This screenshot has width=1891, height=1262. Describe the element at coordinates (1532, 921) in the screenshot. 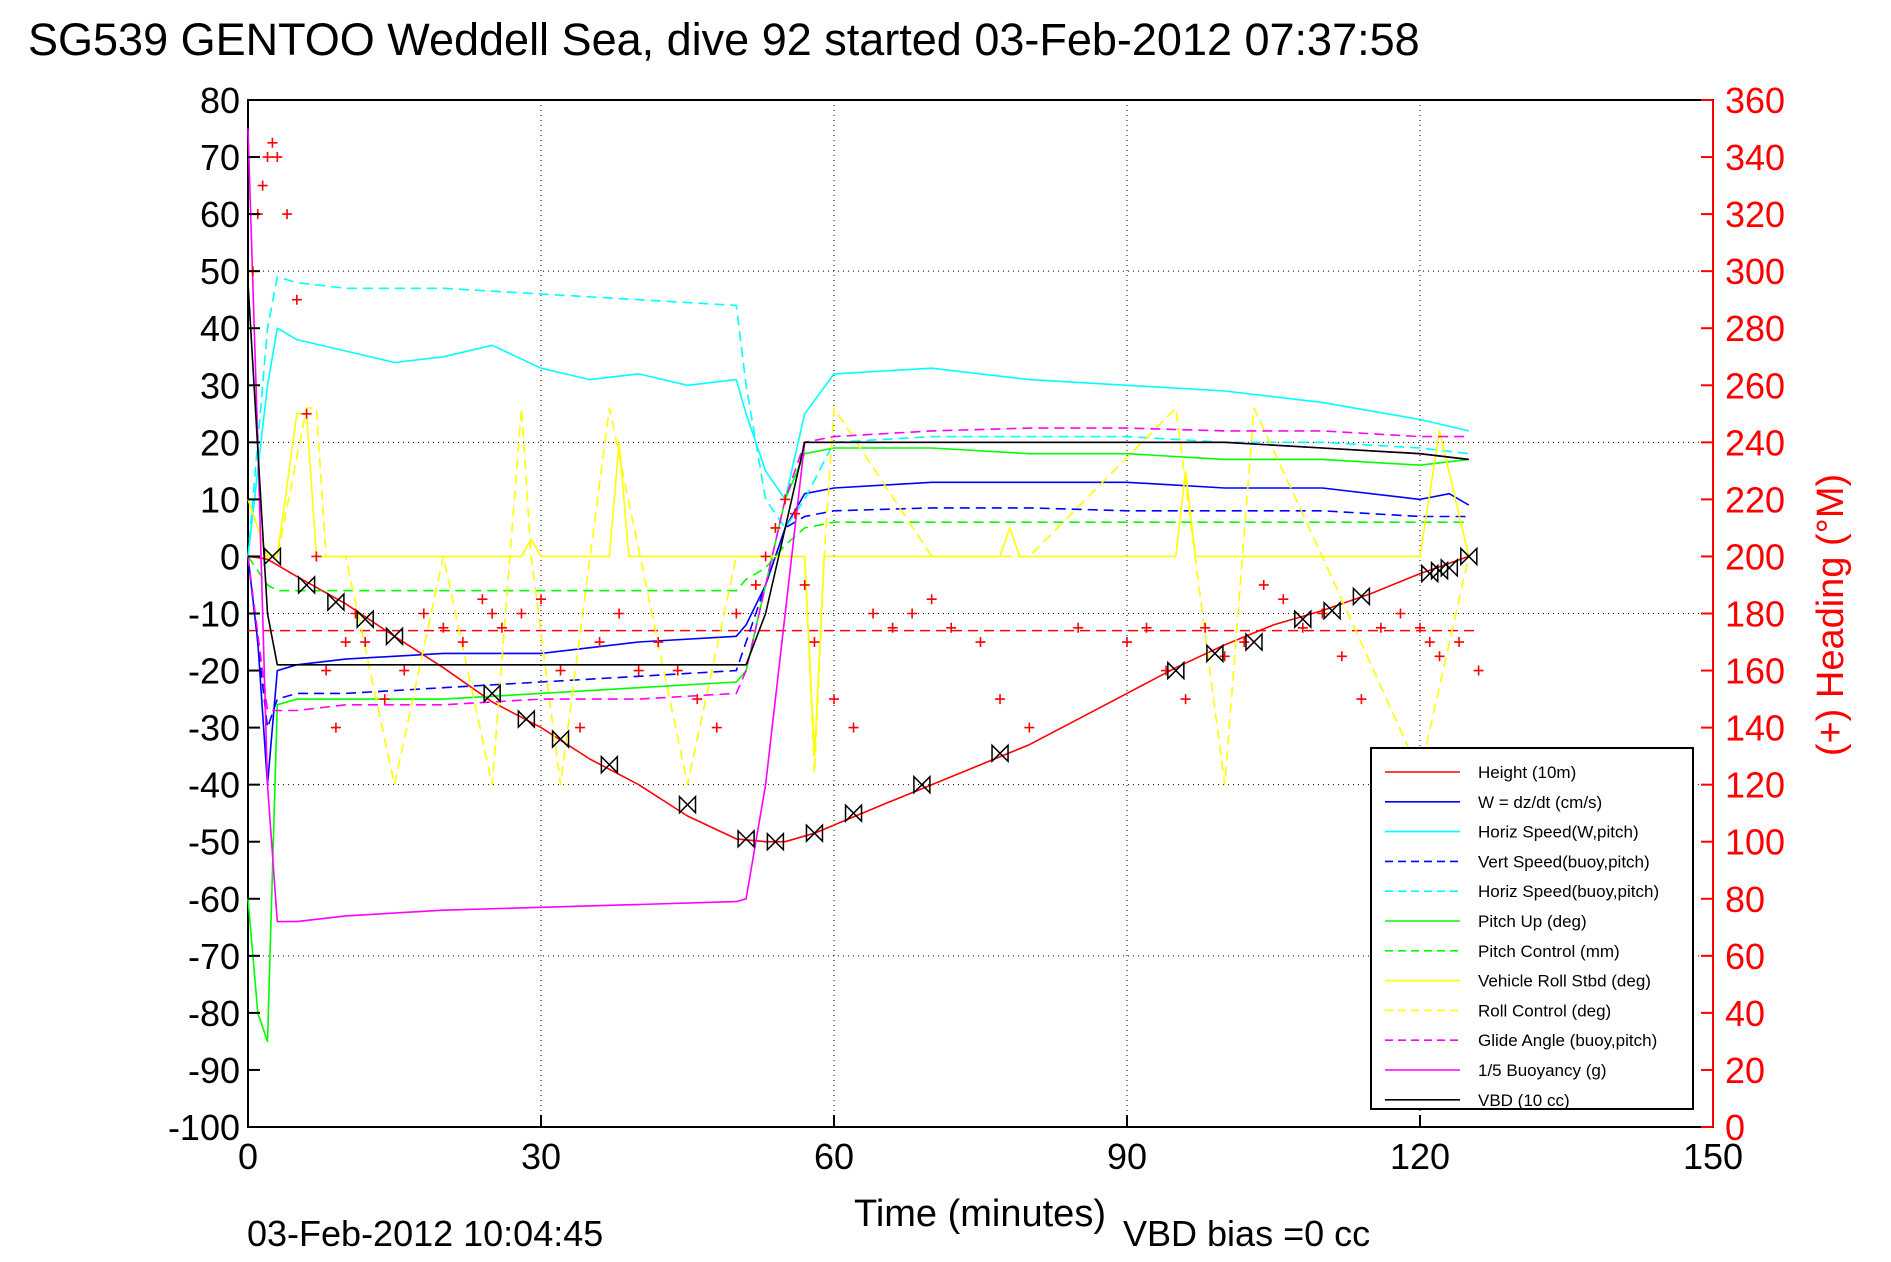

I see `legend-label-5: Pitch Up (deg)` at that location.